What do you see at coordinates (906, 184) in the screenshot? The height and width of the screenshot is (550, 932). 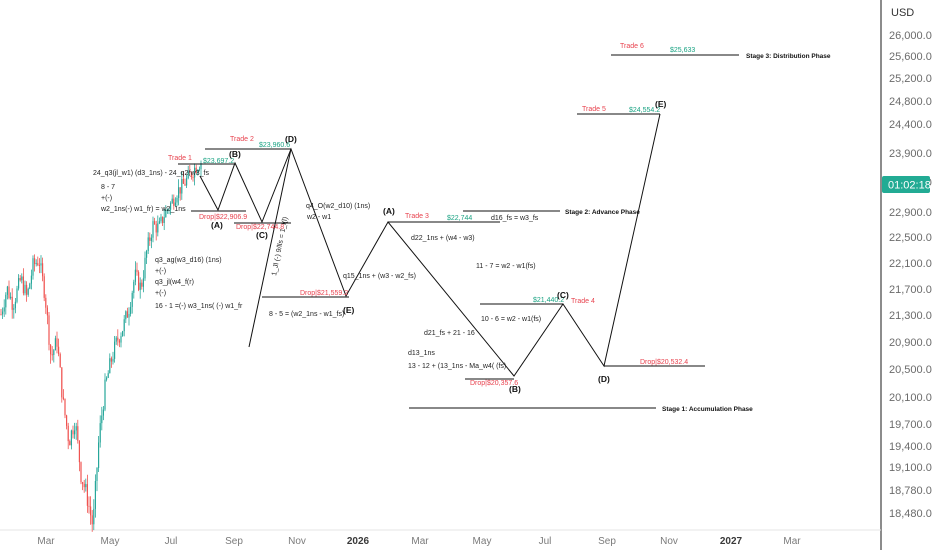 I see `current-price-badge-bg` at bounding box center [906, 184].